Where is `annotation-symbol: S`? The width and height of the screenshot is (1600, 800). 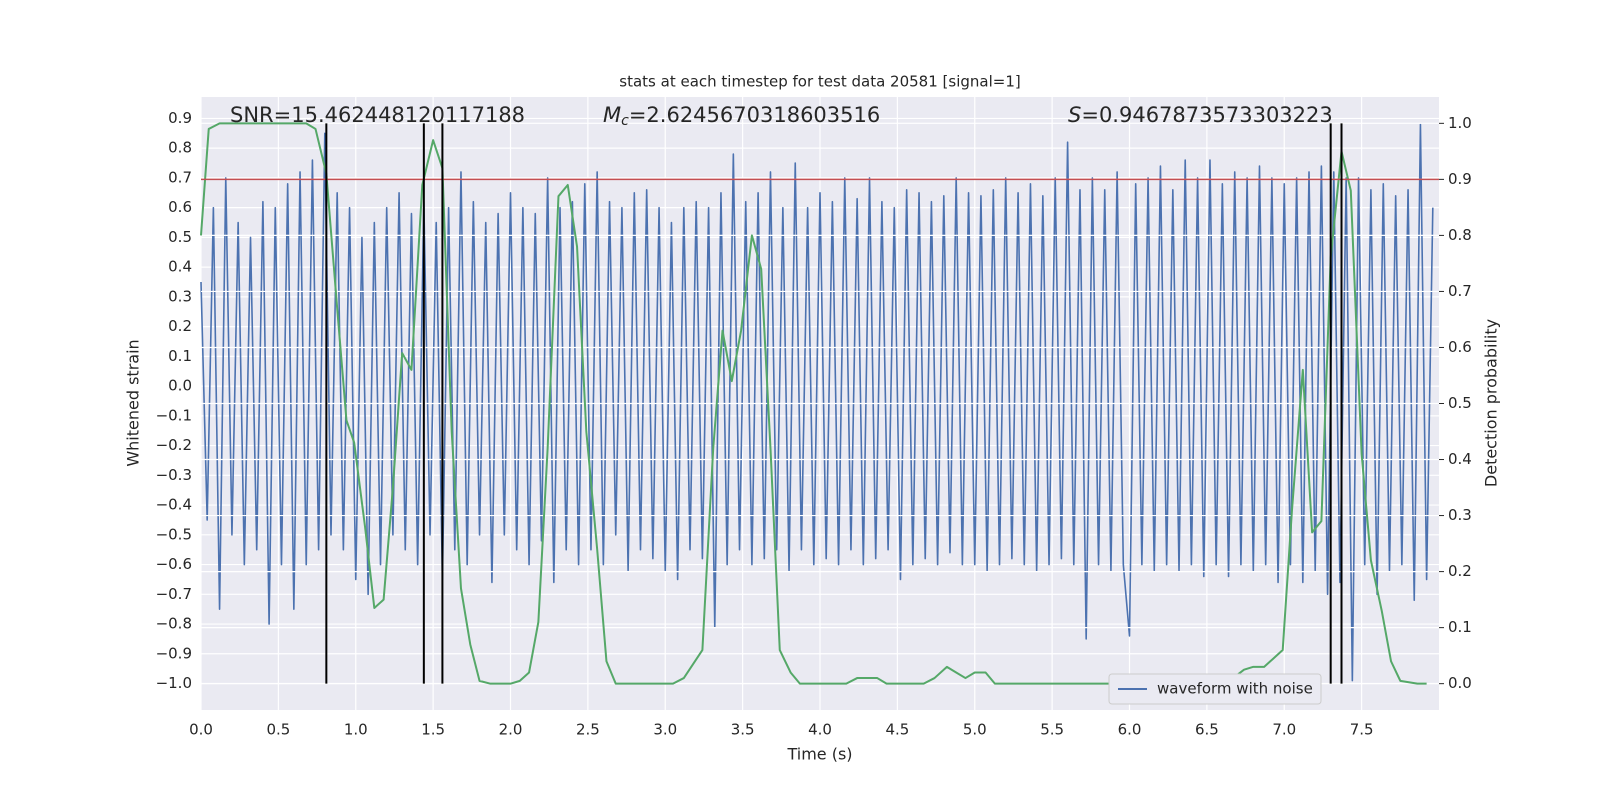
annotation-symbol: S is located at coordinates (1074, 115).